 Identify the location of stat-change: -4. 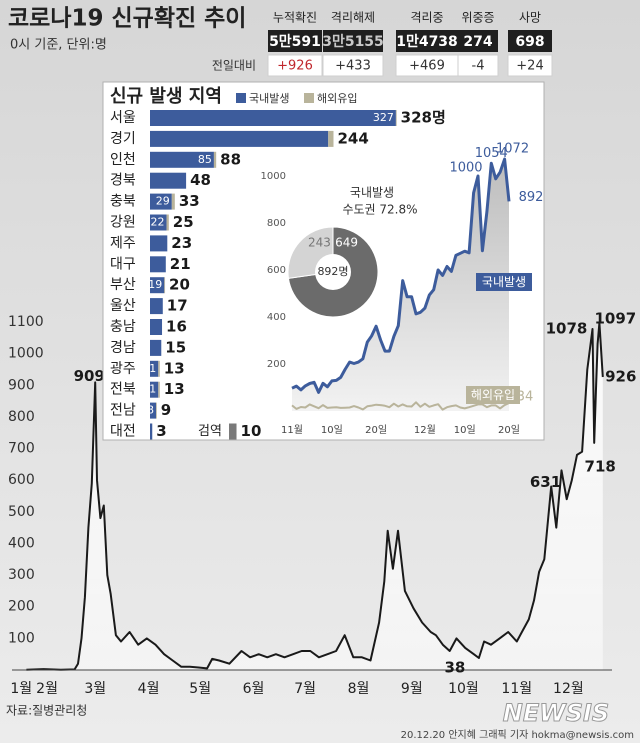
(478, 66).